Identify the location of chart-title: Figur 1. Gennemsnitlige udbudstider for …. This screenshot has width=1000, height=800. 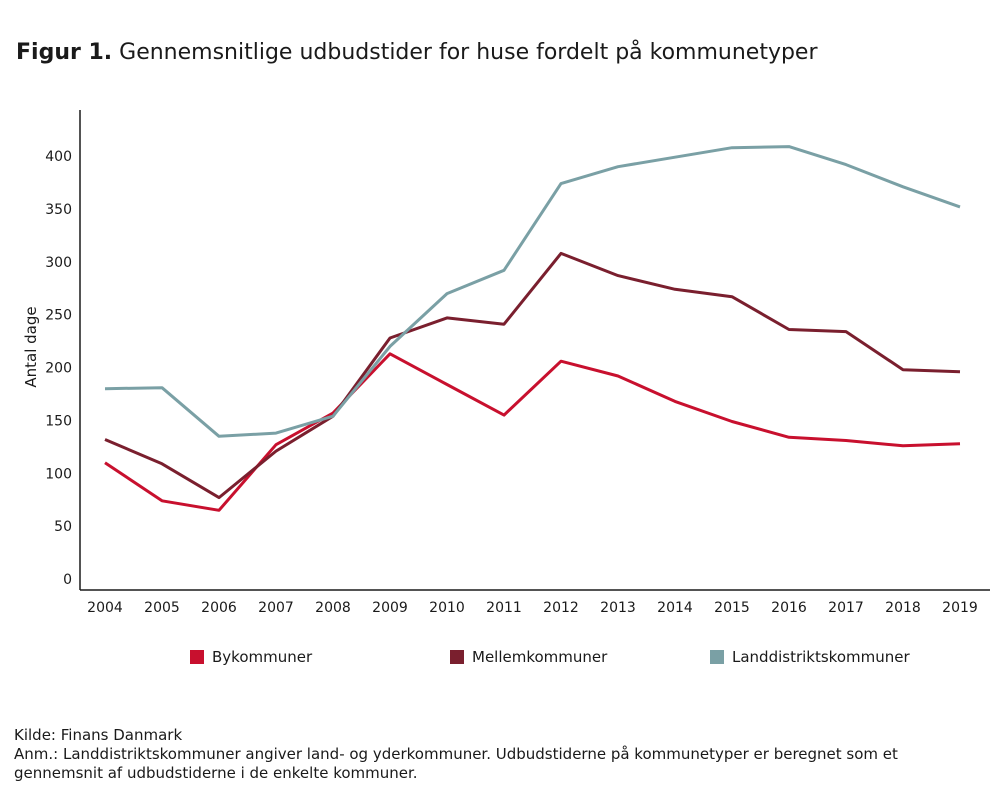
(417, 52).